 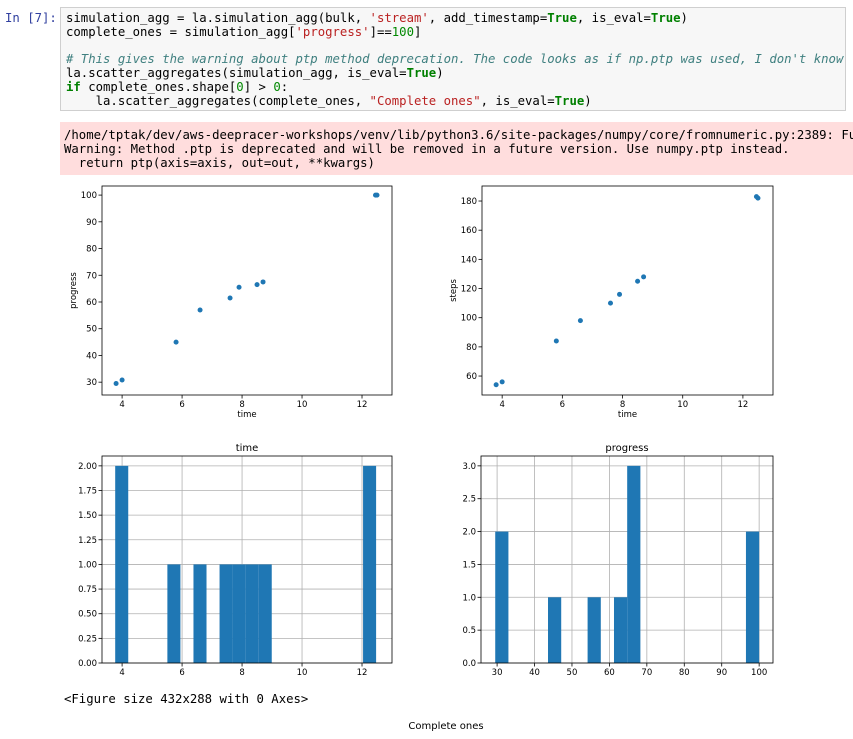 I want to click on code-token: la.scatter_aggregates(complete_ones,, so click(x=218, y=100).